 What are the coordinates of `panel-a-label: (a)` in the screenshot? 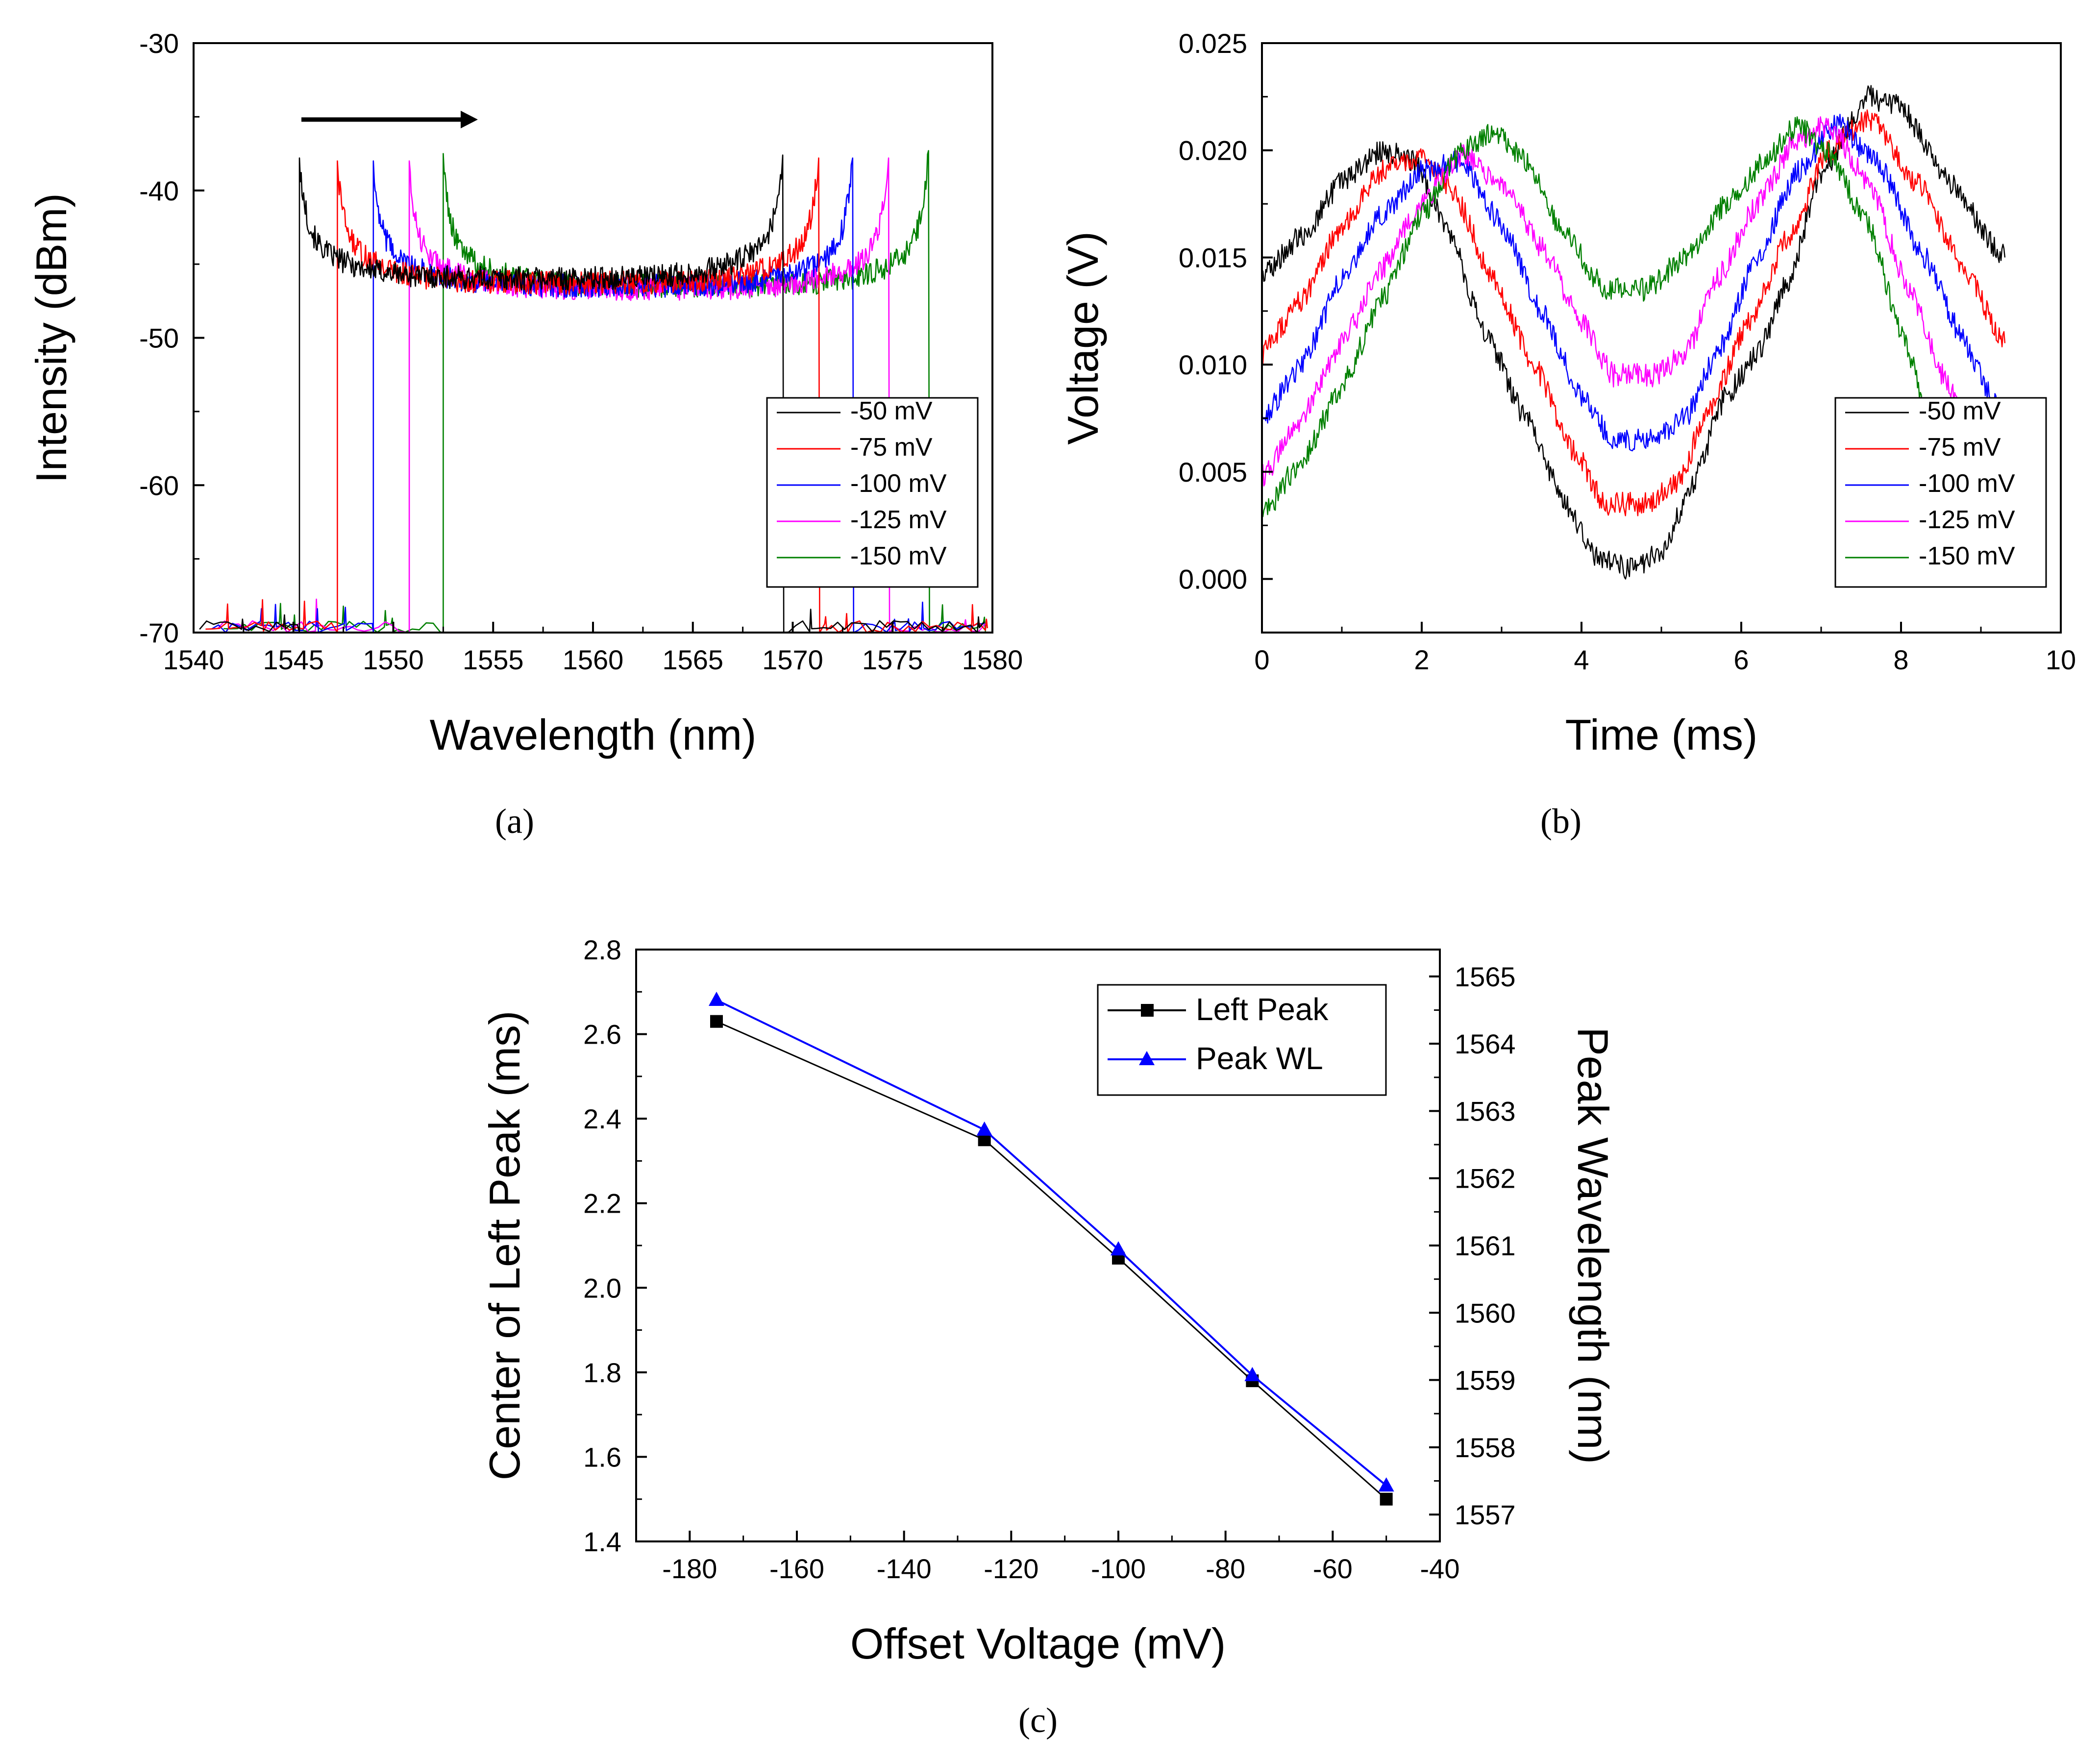 It's located at (514, 821).